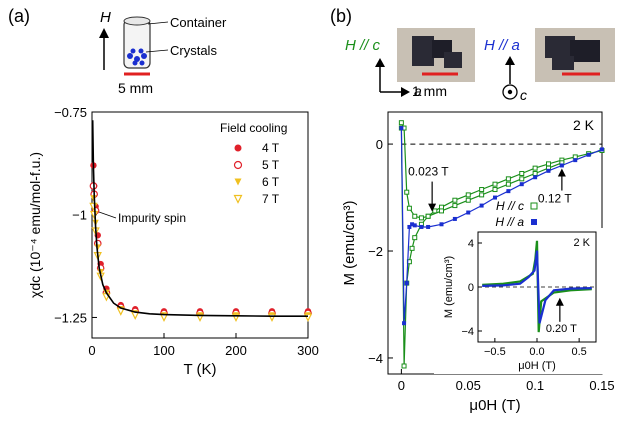 Image resolution: width=633 pixels, height=424 pixels. I want to click on inset-annotation-label: 0.20 T, so click(561, 329).